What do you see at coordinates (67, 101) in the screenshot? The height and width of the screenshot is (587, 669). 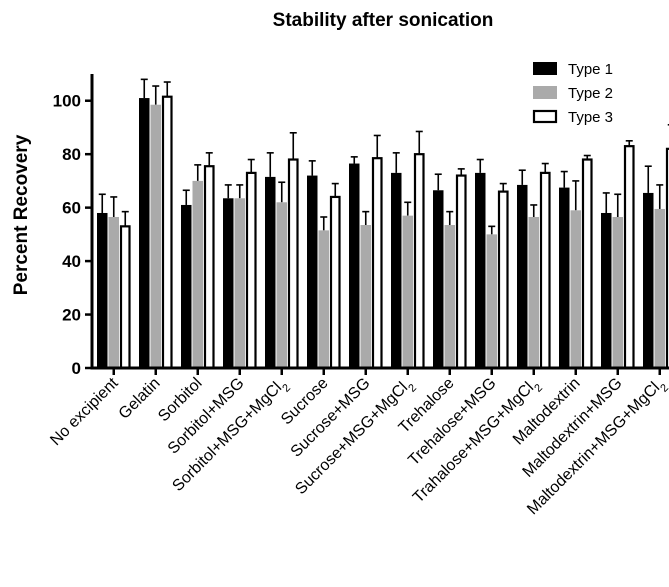 I see `y-tick-label: 100` at bounding box center [67, 101].